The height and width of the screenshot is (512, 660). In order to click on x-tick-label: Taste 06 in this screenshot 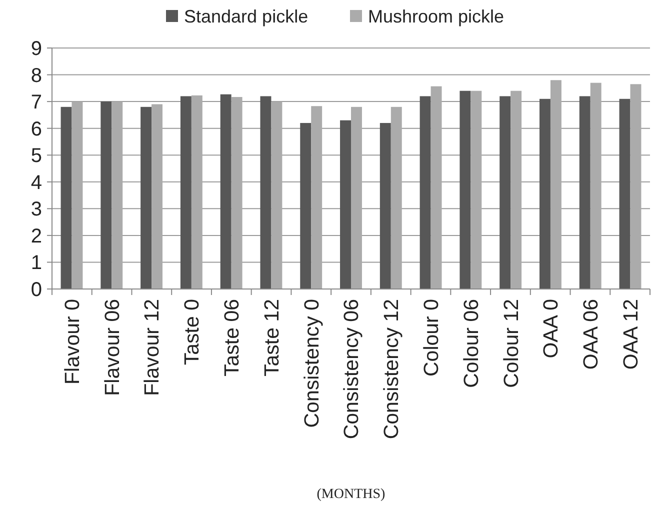, I will do `click(232, 337)`.